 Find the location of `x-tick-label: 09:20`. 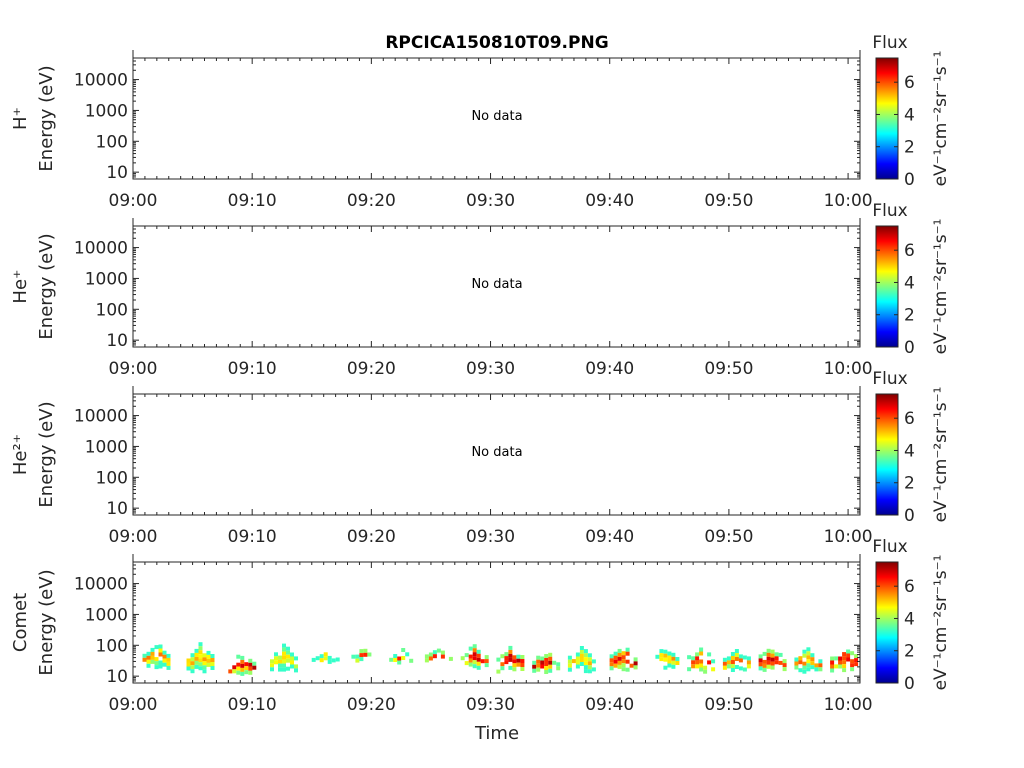

x-tick-label: 09:20 is located at coordinates (371, 369).